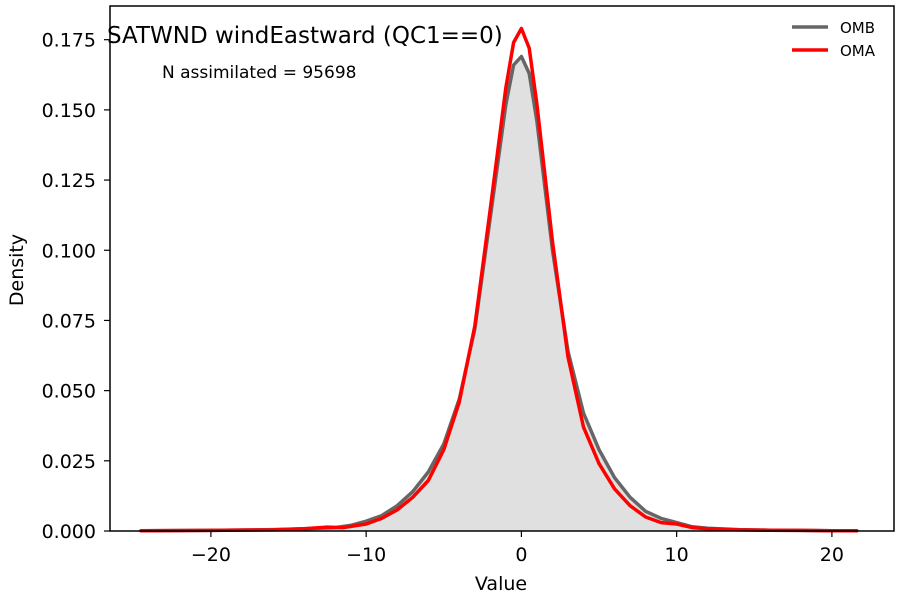 This screenshot has height=600, width=900. What do you see at coordinates (366, 555) in the screenshot?
I see `x-tick-label: −10` at bounding box center [366, 555].